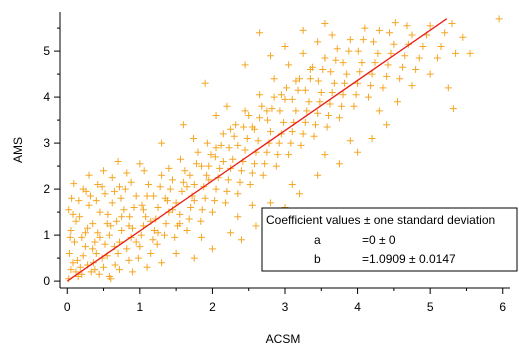 This screenshot has width=519, height=351. I want to click on y-ticks: 0 1 2 3 4 5, so click(51, 157).